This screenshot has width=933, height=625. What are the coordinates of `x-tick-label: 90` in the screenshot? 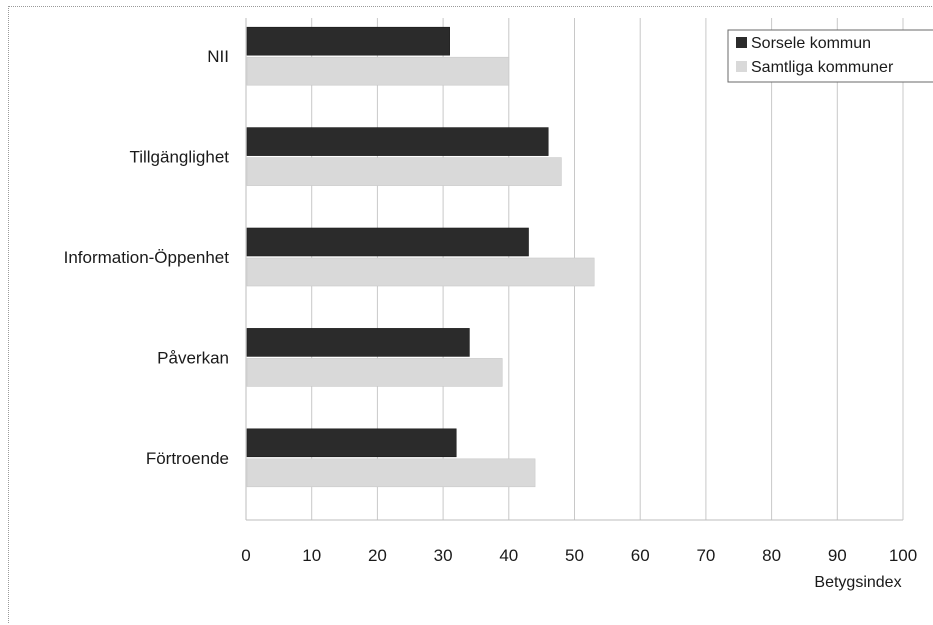 It's located at (837, 555).